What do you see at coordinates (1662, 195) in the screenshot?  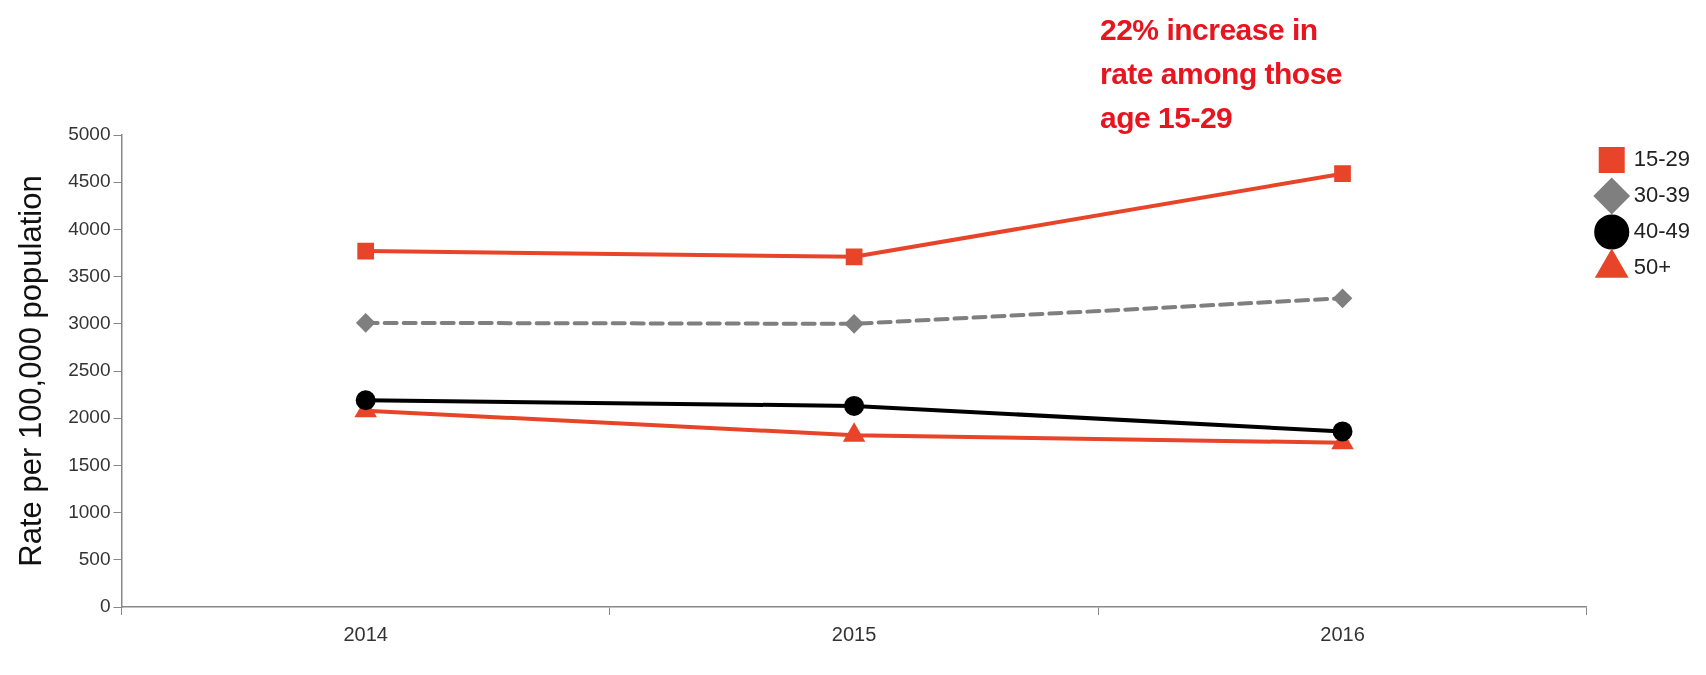 I see `legend-label: 30-39` at bounding box center [1662, 195].